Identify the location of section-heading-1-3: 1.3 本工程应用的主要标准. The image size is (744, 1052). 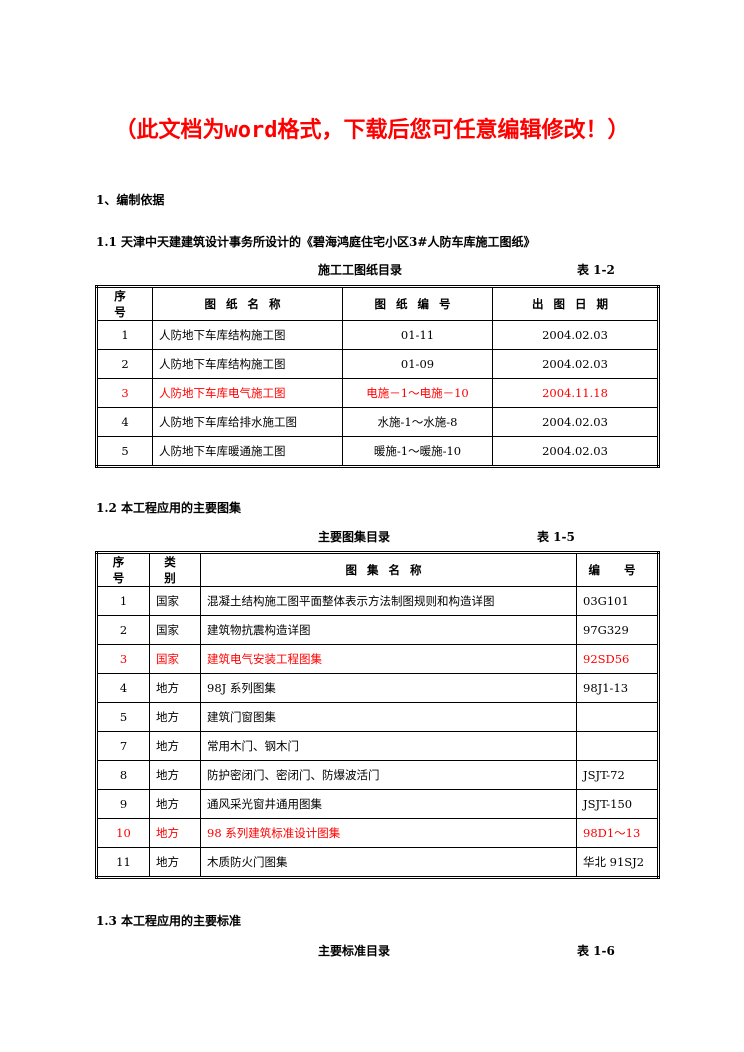
(169, 921).